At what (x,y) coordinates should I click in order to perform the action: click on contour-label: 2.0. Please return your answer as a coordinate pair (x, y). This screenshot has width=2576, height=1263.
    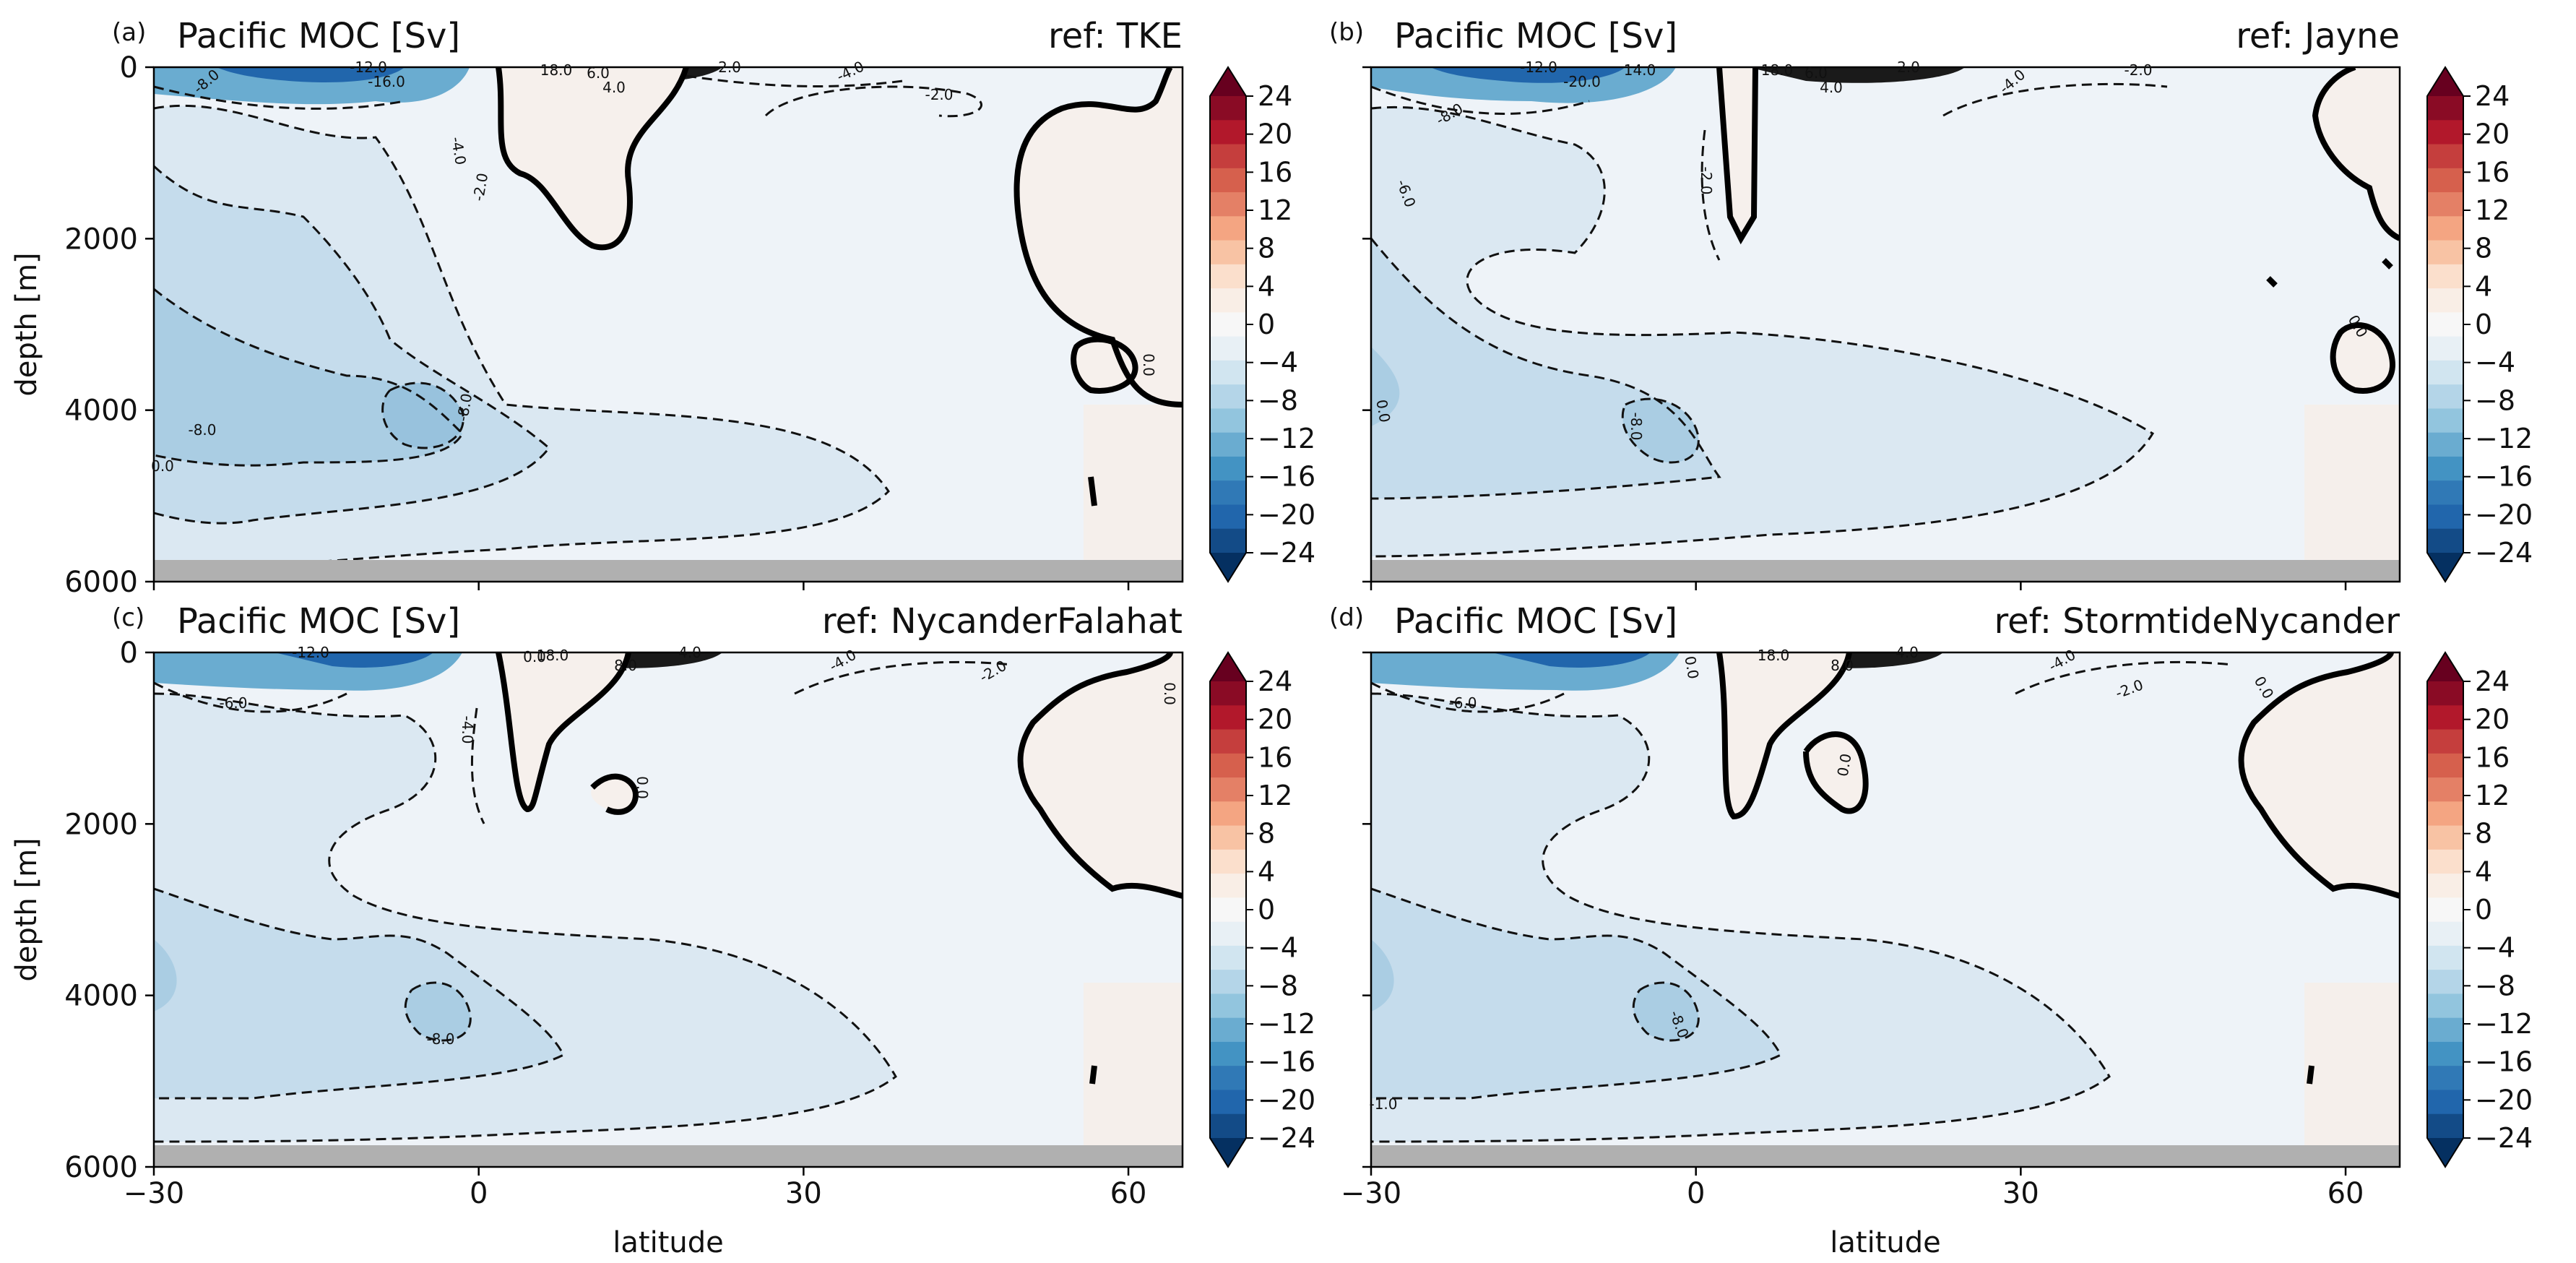
    Looking at the image, I should click on (729, 67).